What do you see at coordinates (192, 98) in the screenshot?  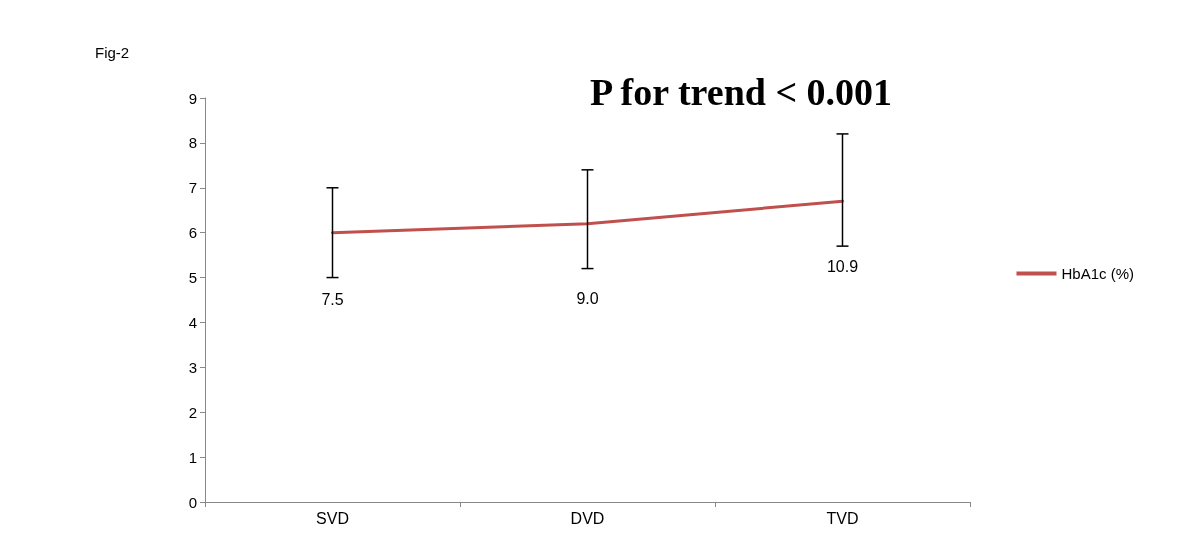 I see `y-tick-label: 9` at bounding box center [192, 98].